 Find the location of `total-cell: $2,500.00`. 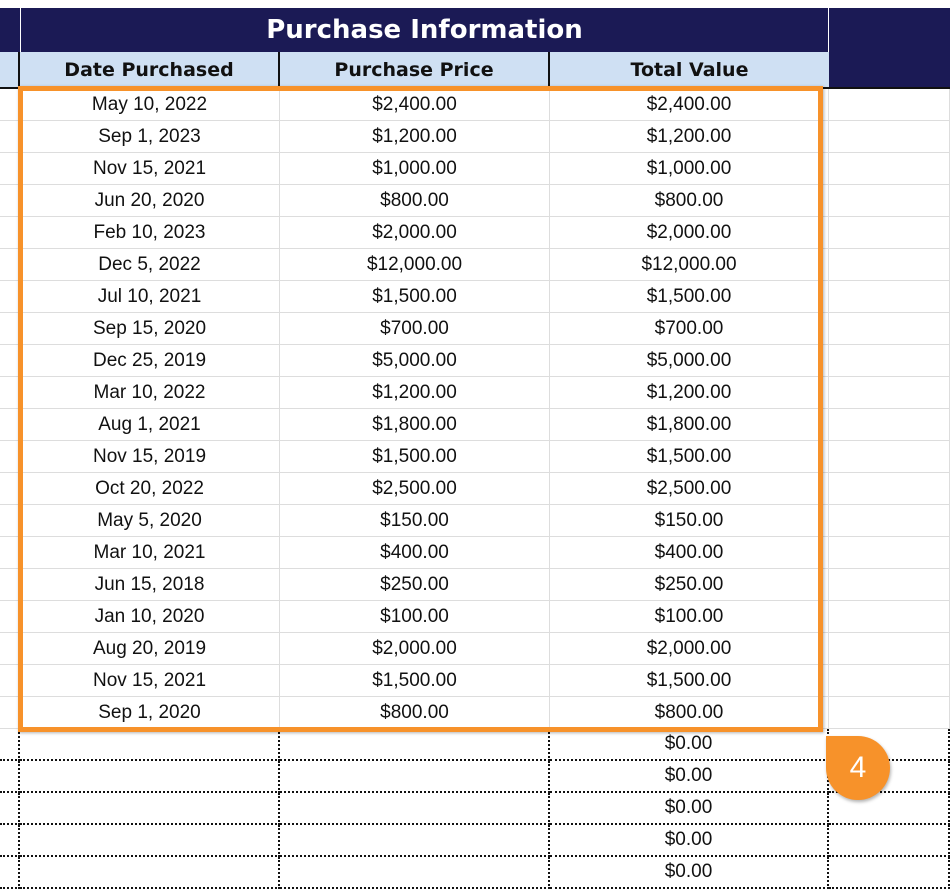

total-cell: $2,500.00 is located at coordinates (689, 489).